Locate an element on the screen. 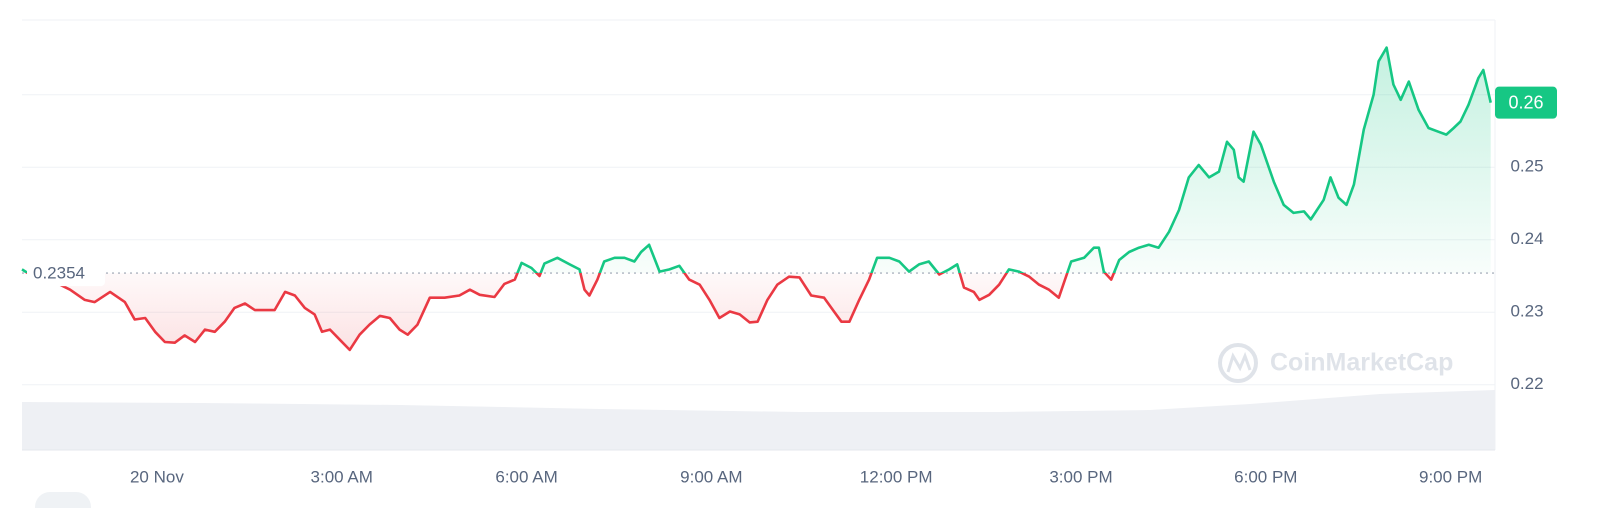  watermark-logo-mark is located at coordinates (1239, 362).